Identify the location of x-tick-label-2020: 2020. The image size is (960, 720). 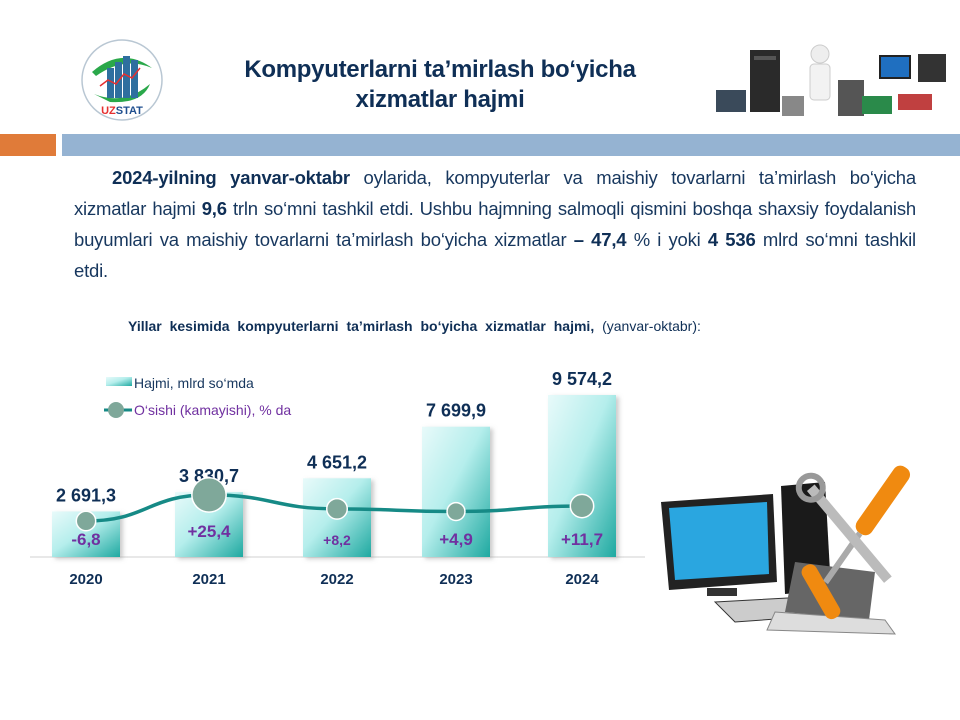
(85, 579).